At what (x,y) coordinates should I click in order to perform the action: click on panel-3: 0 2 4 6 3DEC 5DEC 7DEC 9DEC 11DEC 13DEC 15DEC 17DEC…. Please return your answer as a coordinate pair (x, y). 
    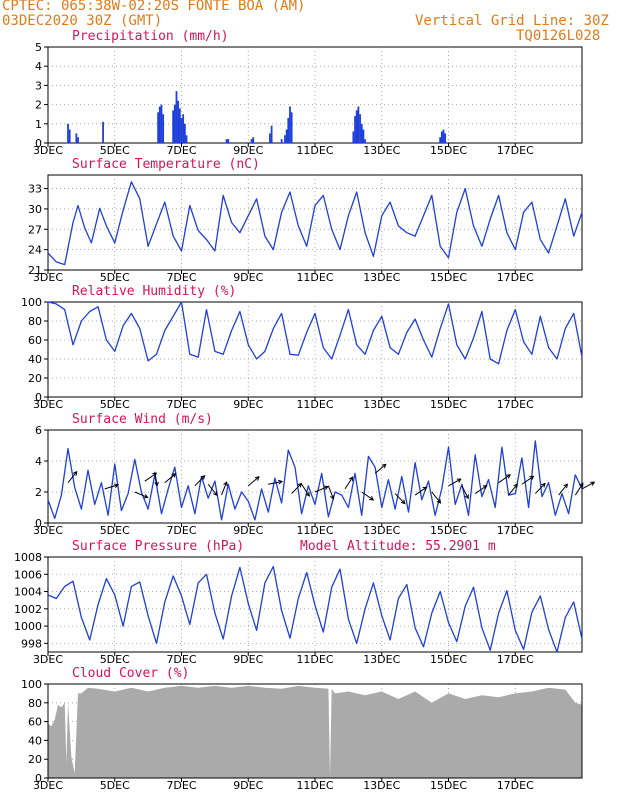
    Looking at the image, I should click on (314, 474).